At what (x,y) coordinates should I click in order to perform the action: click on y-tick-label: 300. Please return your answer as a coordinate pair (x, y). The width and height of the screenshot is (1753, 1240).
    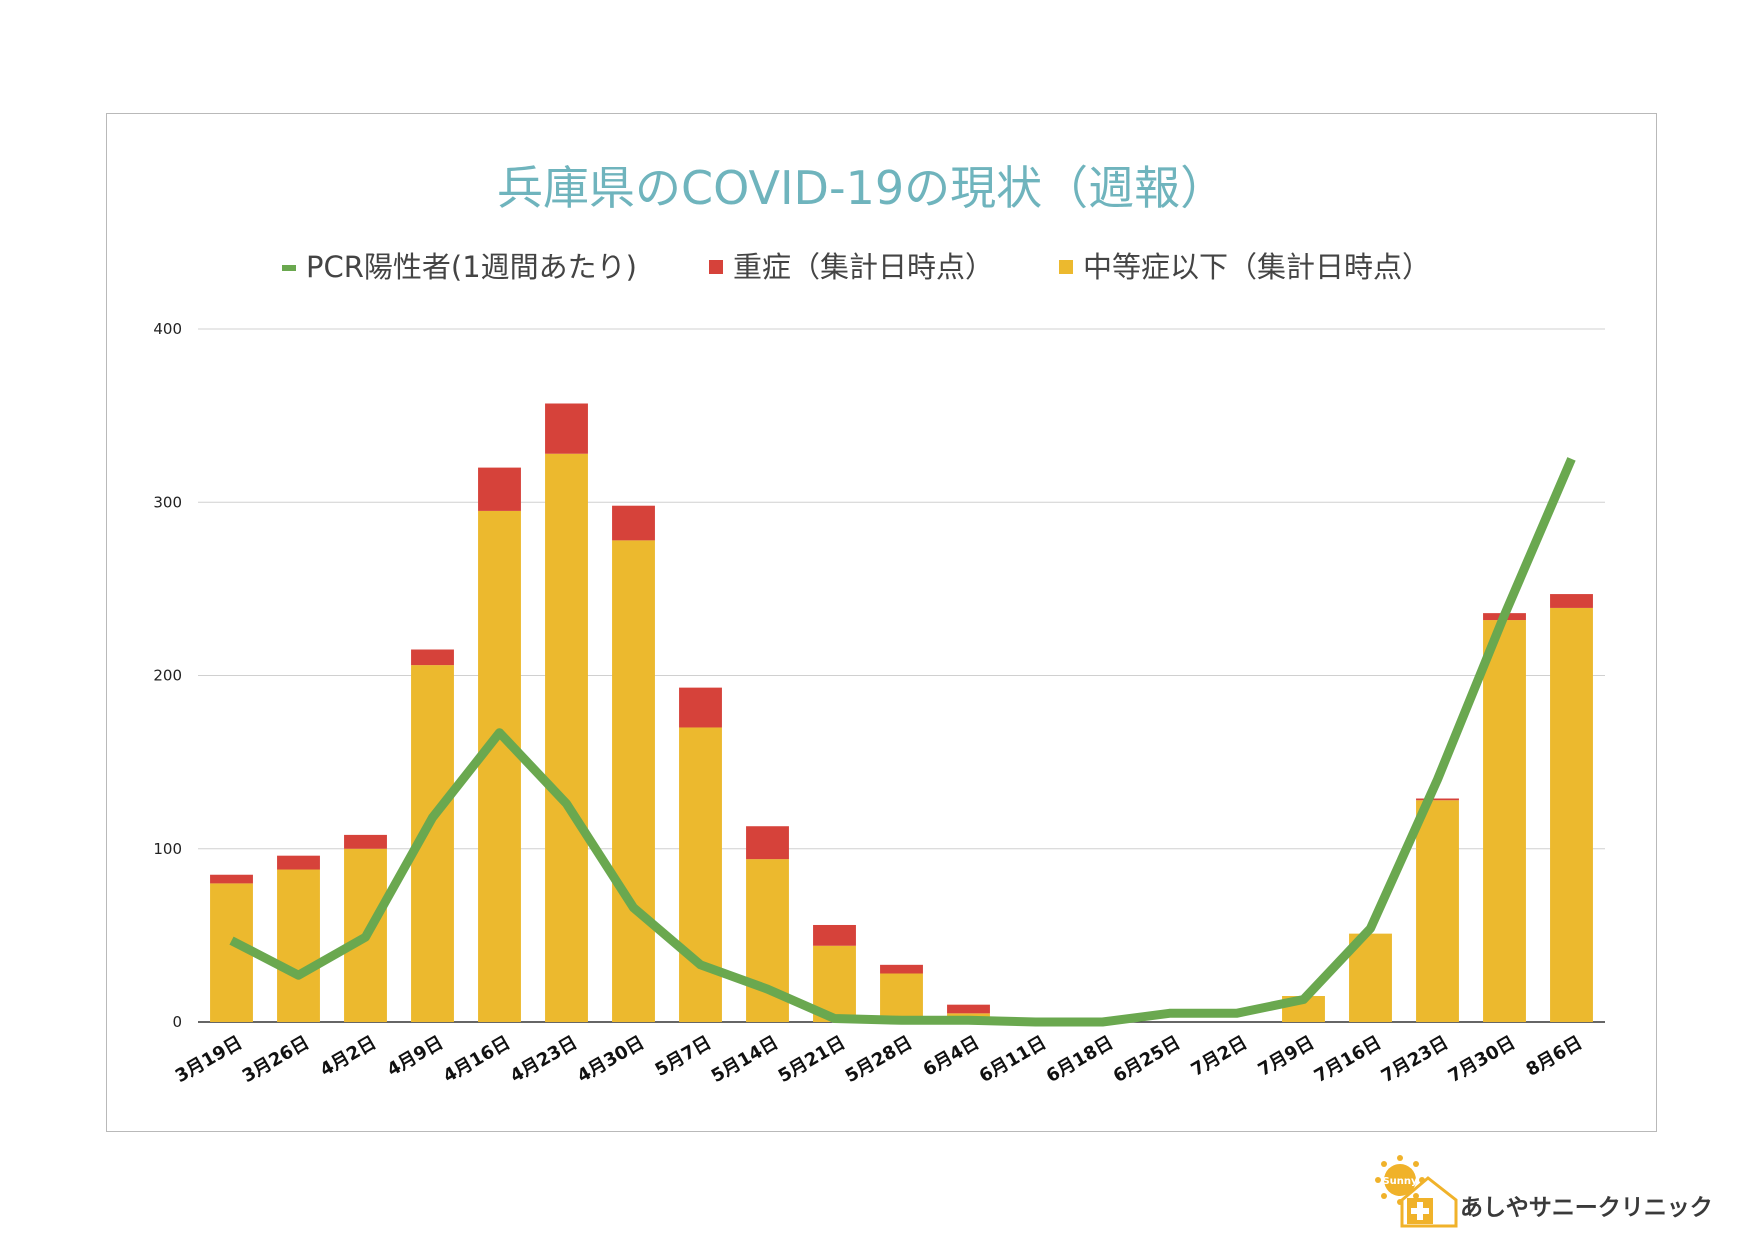
    Looking at the image, I should click on (167, 502).